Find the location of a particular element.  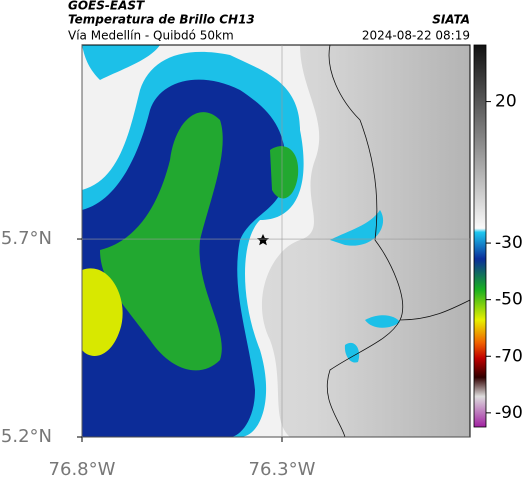

colorbar-tick-label: -70 is located at coordinates (509, 356).